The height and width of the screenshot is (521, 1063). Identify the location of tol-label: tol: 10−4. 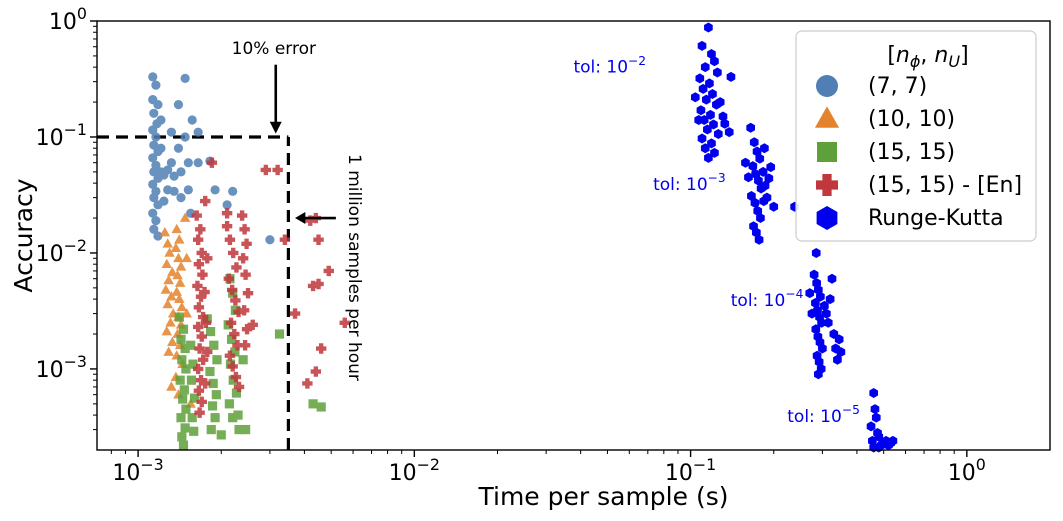
(767, 299).